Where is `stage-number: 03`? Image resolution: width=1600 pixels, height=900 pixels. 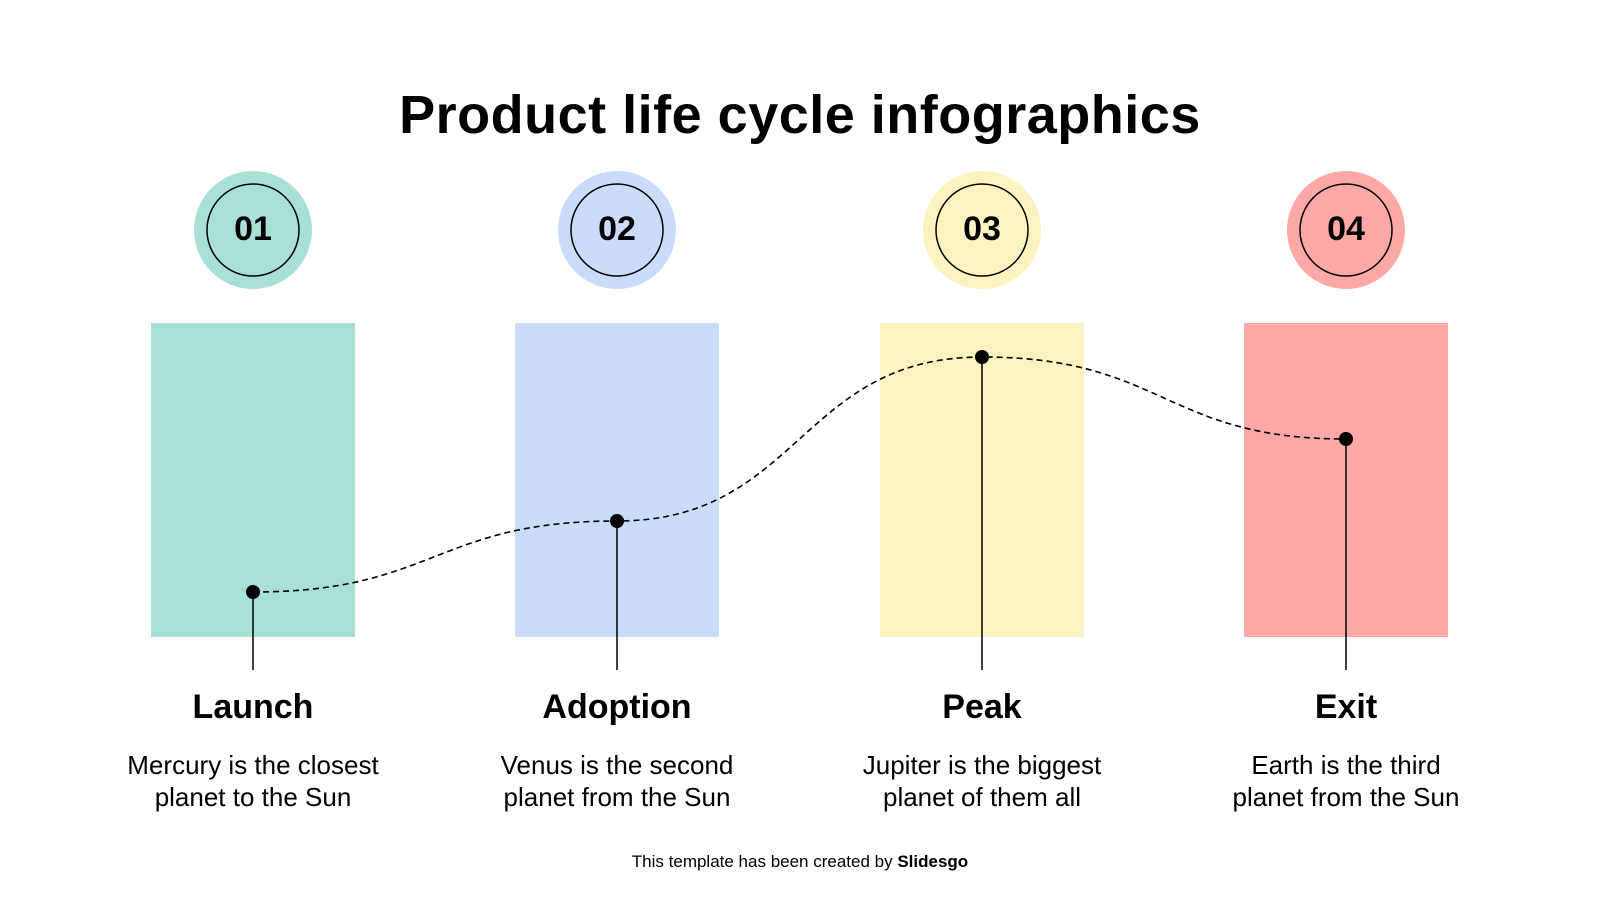
stage-number: 03 is located at coordinates (982, 229).